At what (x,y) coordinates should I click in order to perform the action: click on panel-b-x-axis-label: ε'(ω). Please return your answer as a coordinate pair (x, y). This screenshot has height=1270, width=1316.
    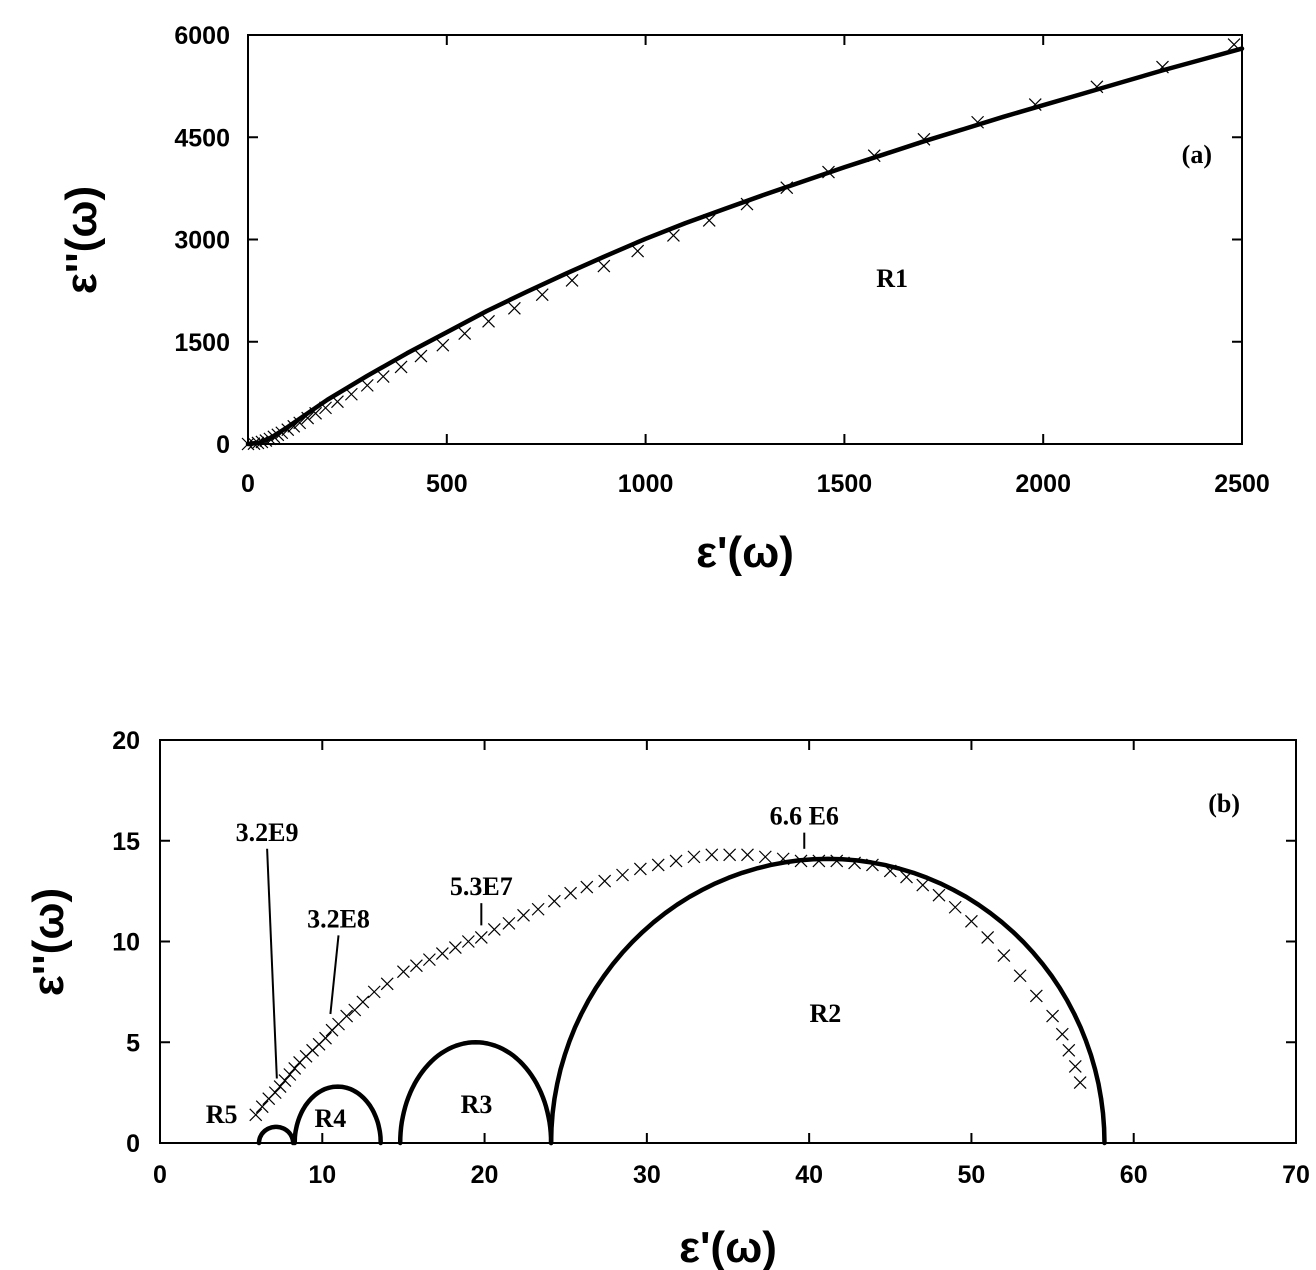
    Looking at the image, I should click on (728, 1246).